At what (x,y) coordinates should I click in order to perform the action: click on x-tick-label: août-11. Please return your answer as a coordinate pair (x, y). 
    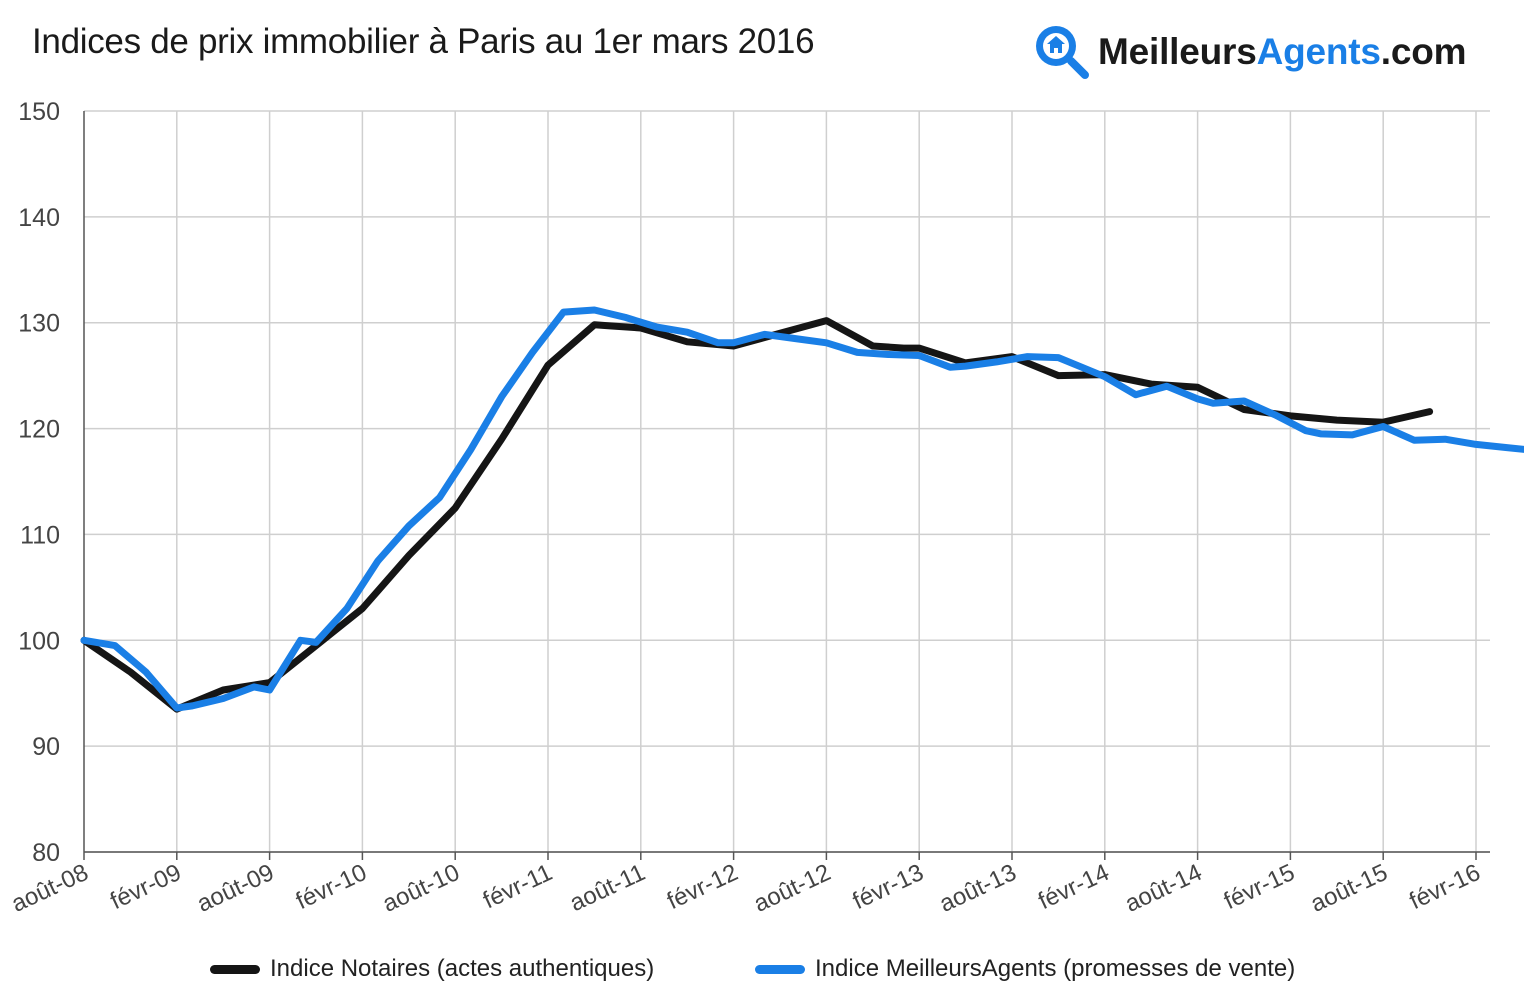
    Looking at the image, I should click on (608, 888).